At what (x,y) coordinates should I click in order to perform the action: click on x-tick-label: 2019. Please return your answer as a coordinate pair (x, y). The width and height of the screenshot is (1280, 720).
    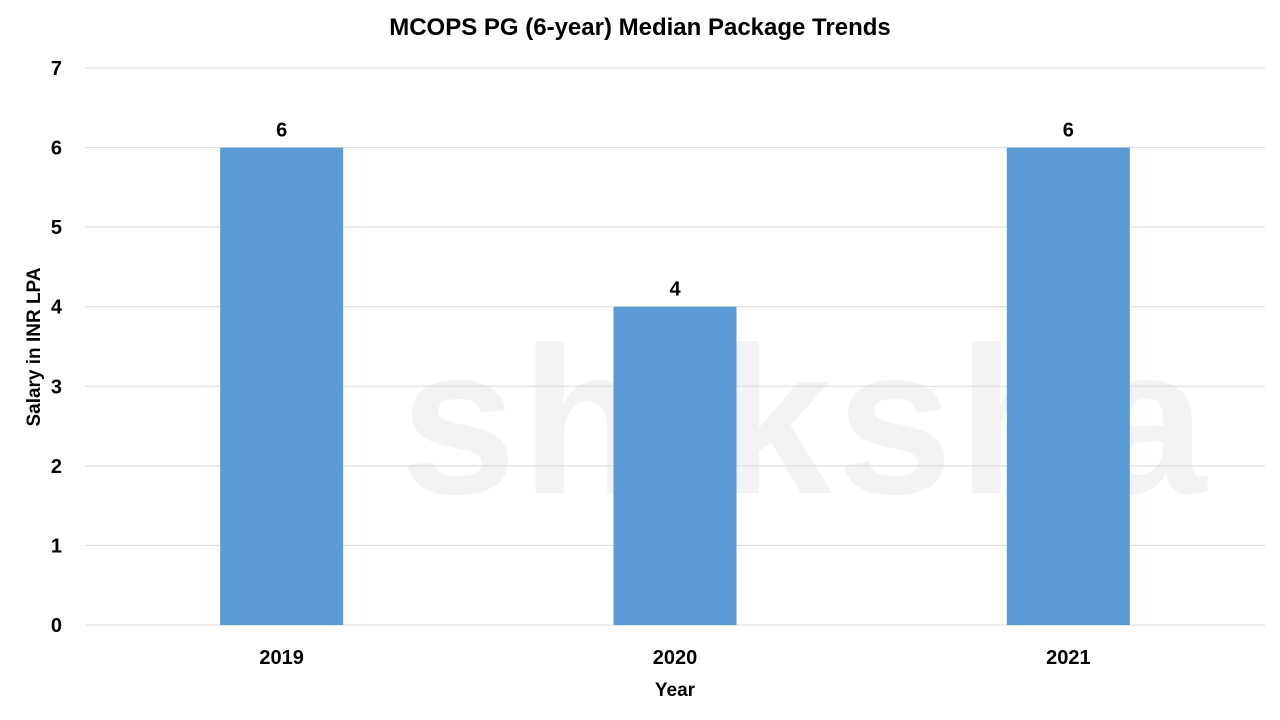
    Looking at the image, I should click on (281, 658).